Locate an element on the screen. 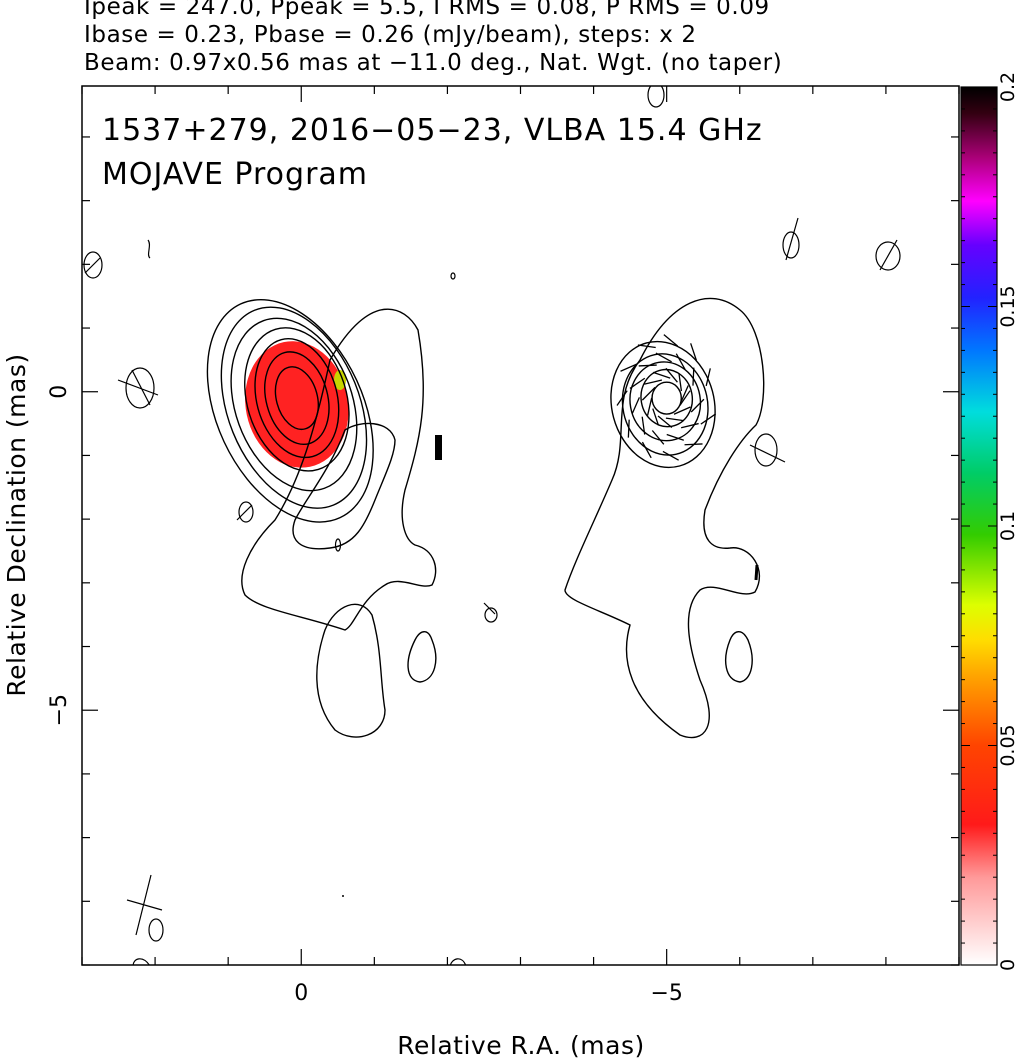 This screenshot has height=1061, width=1022. colorbar-label-3: 0.15 is located at coordinates (1008, 306).